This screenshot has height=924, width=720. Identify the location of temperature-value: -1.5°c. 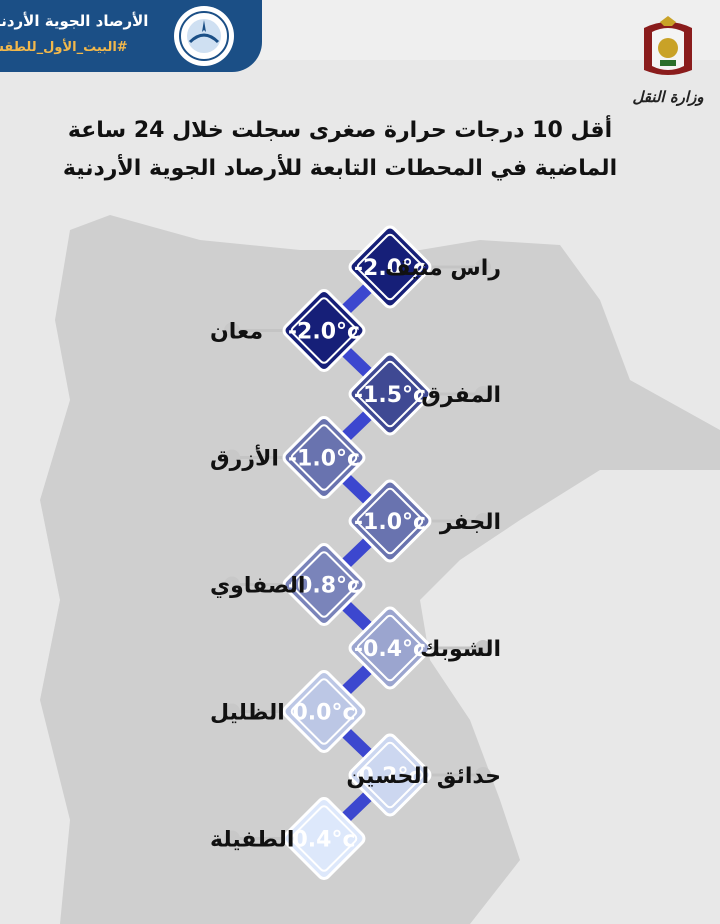
(390, 395).